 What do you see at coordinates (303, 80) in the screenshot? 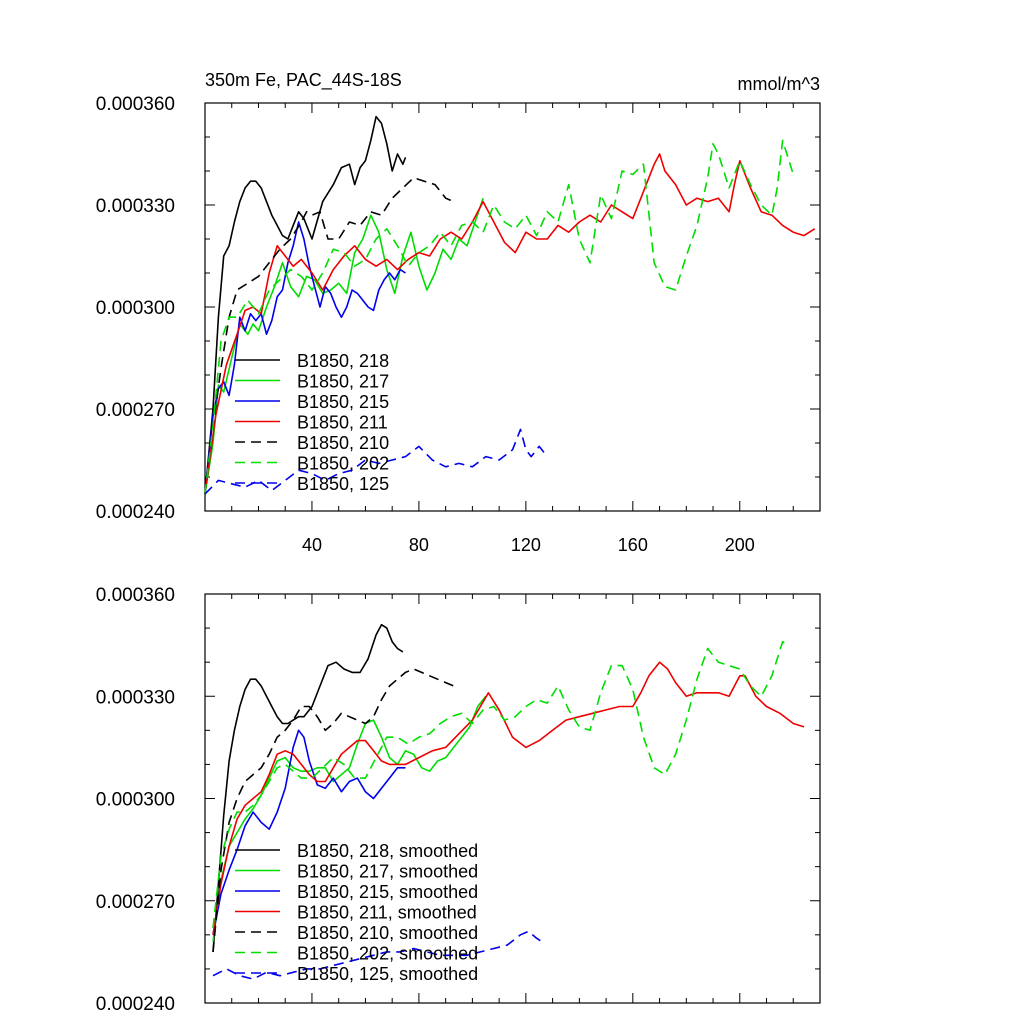
I see `chart-title: 350m Fe, PAC_44S-18S` at bounding box center [303, 80].